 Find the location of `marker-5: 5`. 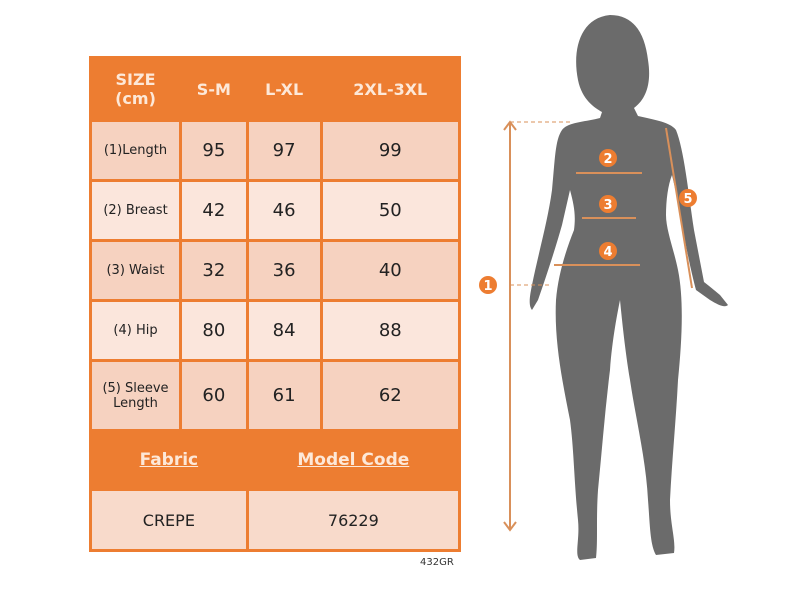

marker-5: 5 is located at coordinates (688, 198).